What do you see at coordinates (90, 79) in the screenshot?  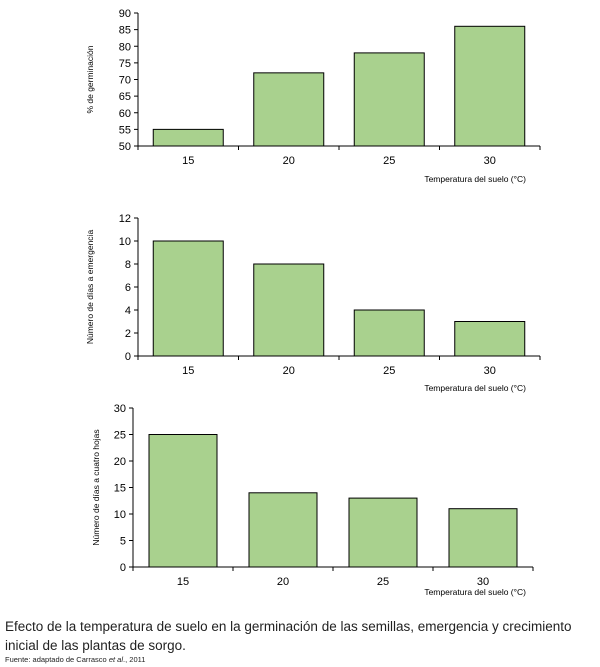 I see `y-axis-title: % de germinación` at bounding box center [90, 79].